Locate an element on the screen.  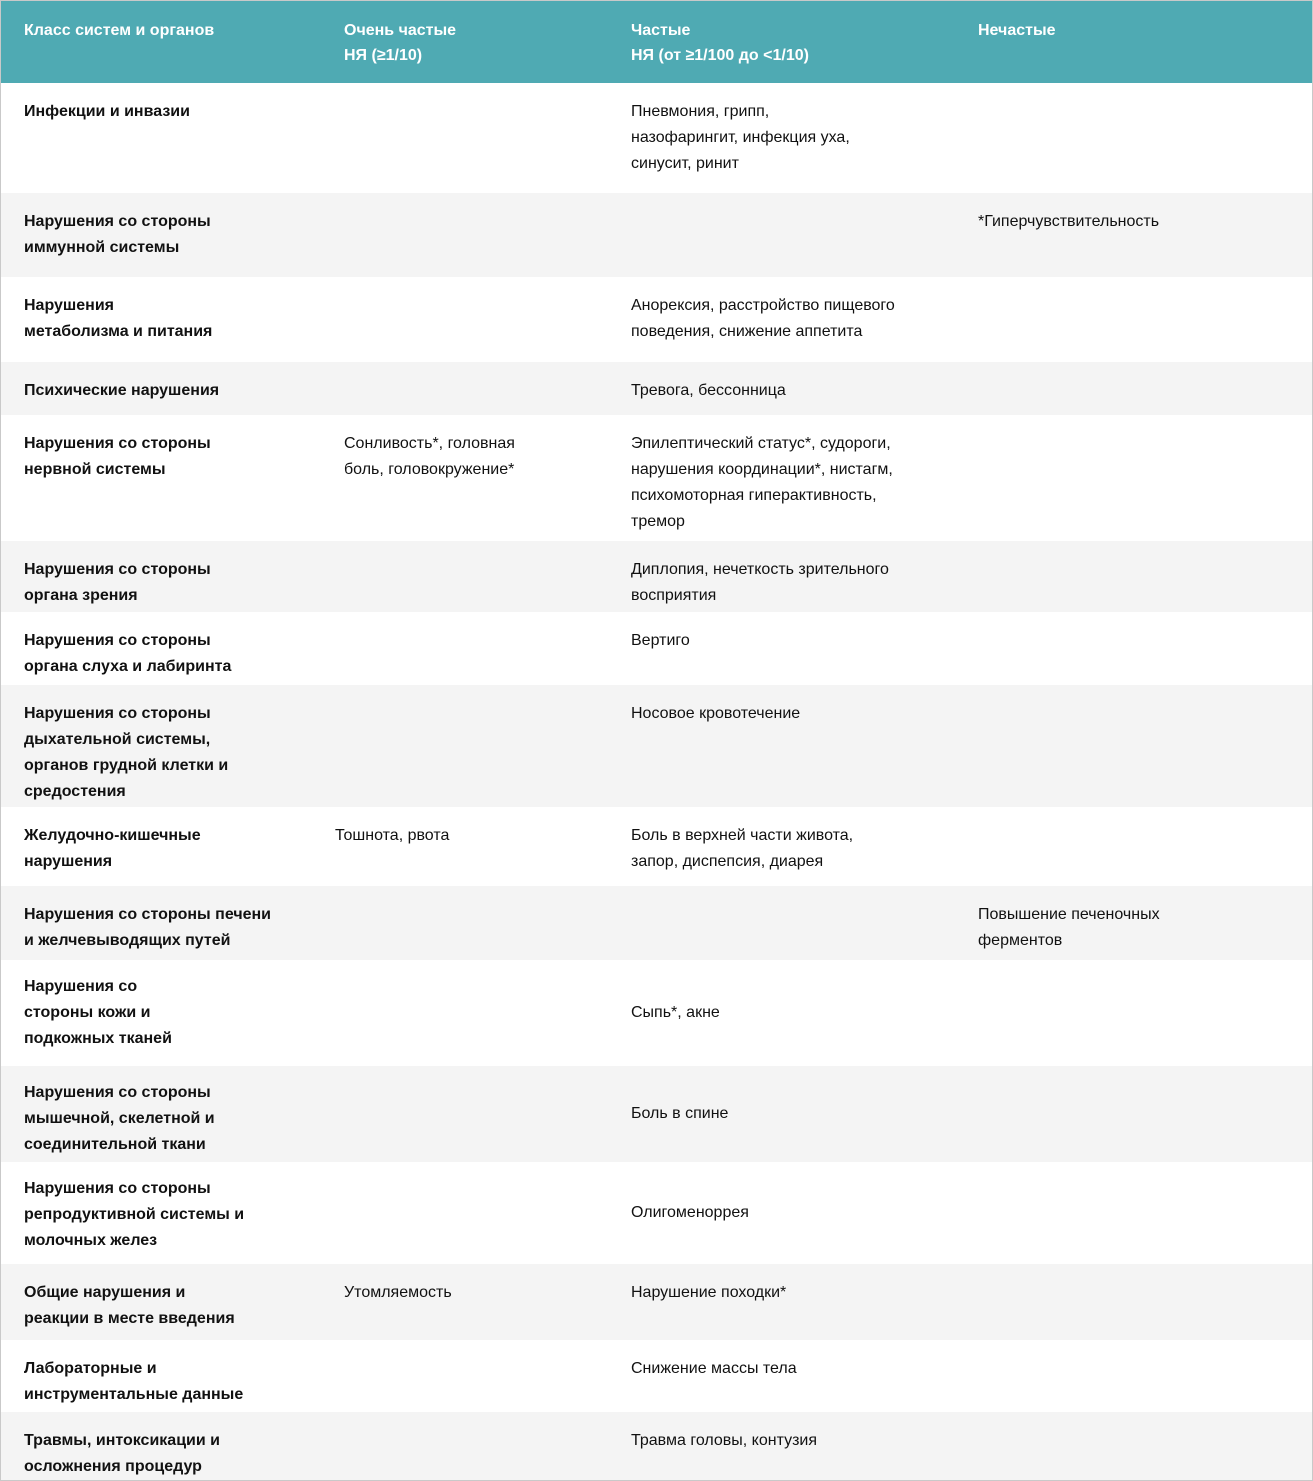
cell-system-class: Инфекции и инвазии is located at coordinates (107, 111).